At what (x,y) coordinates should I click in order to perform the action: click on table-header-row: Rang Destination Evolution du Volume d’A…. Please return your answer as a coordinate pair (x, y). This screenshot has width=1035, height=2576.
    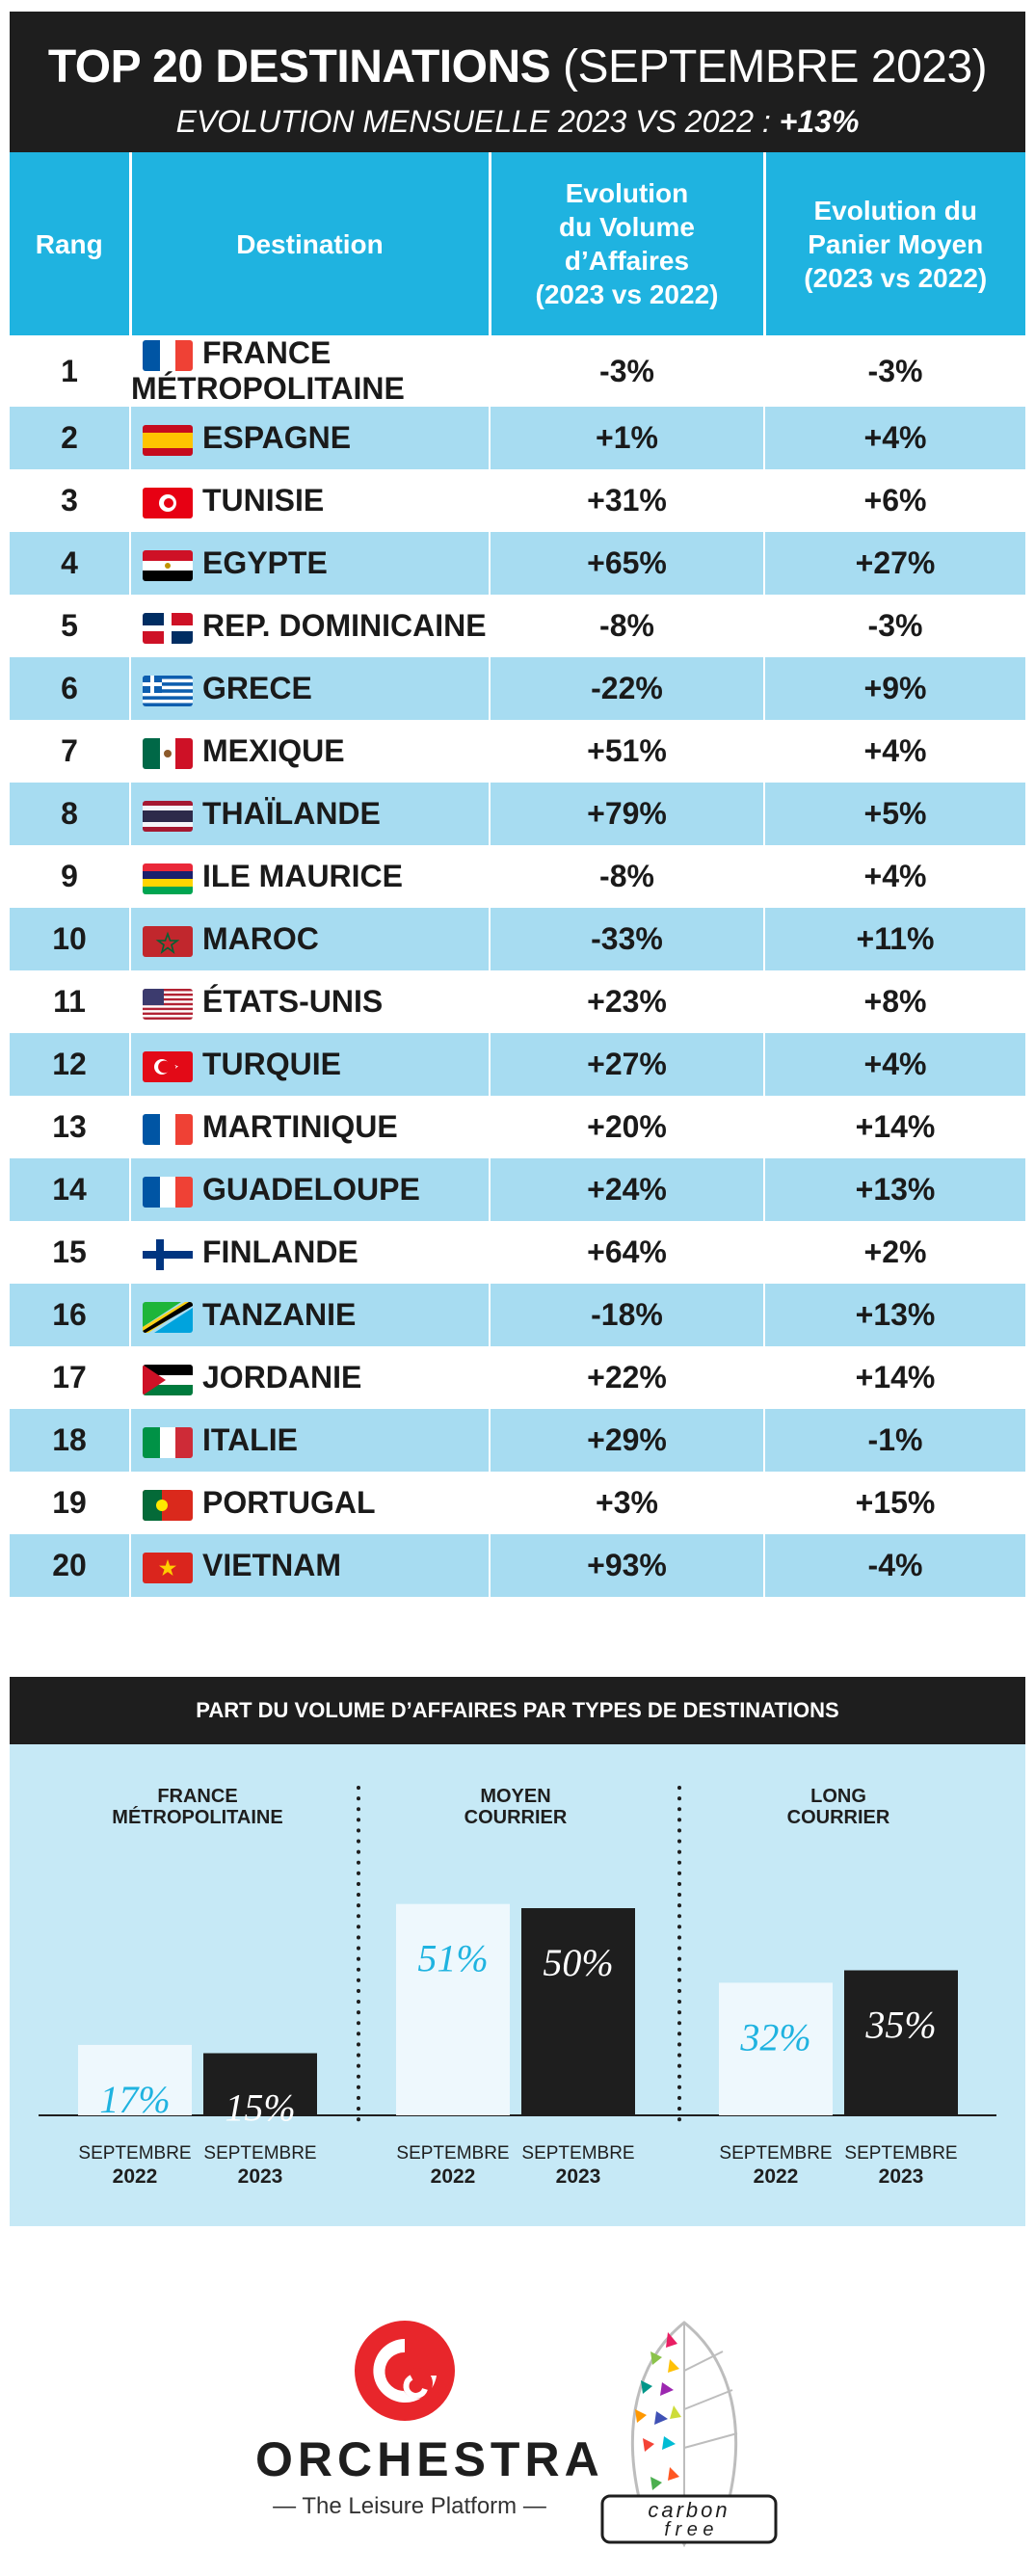
    Looking at the image, I should click on (517, 243).